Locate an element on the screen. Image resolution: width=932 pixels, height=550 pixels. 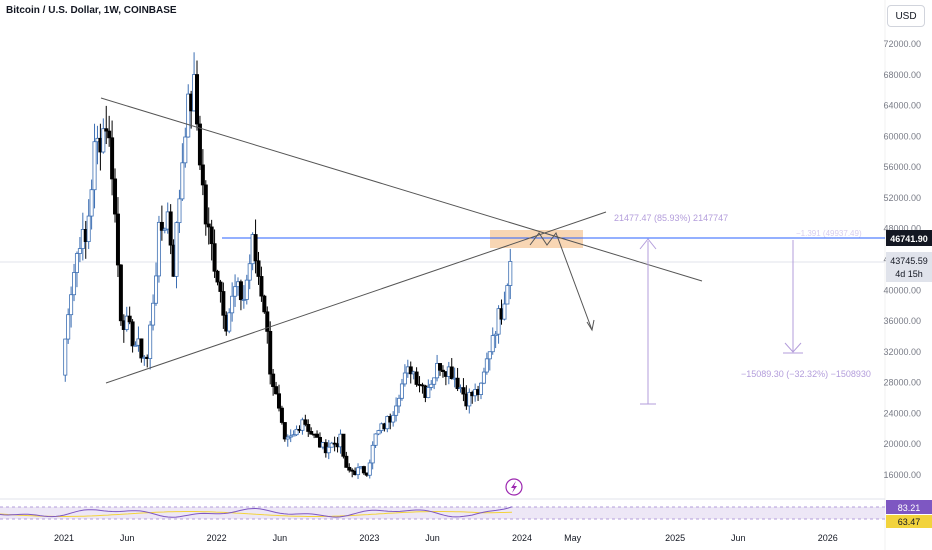
price-tick-label: 20000.00 is located at coordinates (902, 444).